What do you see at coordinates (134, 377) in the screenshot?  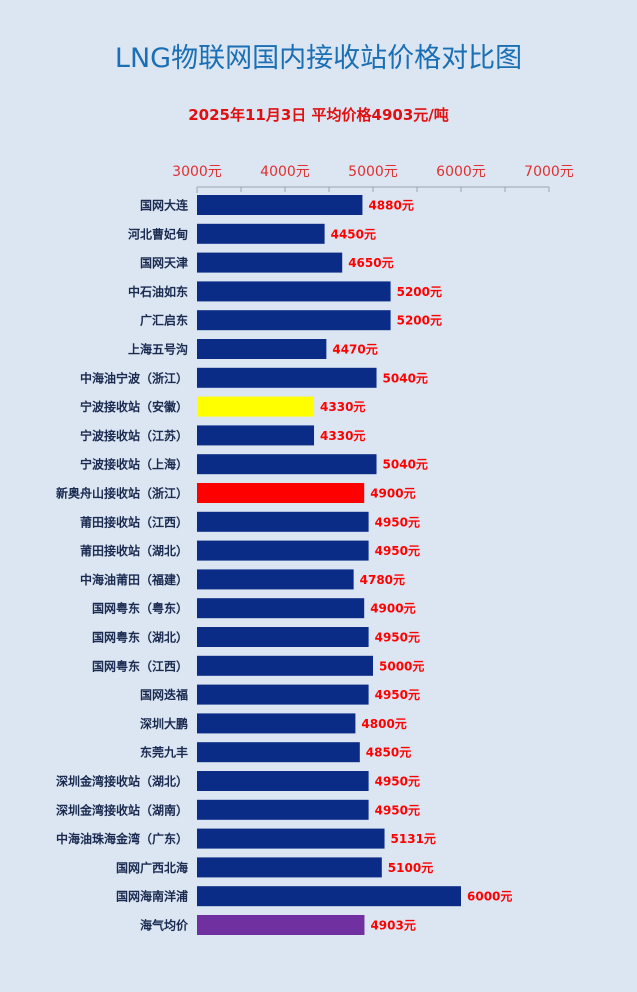 I see `category-label: 中海油宁波（浙江）` at bounding box center [134, 377].